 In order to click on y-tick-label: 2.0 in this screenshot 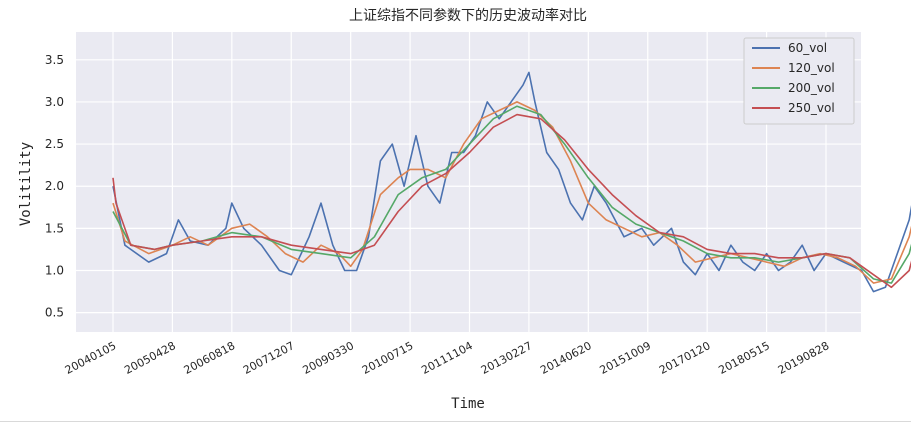, I will do `click(54, 186)`.